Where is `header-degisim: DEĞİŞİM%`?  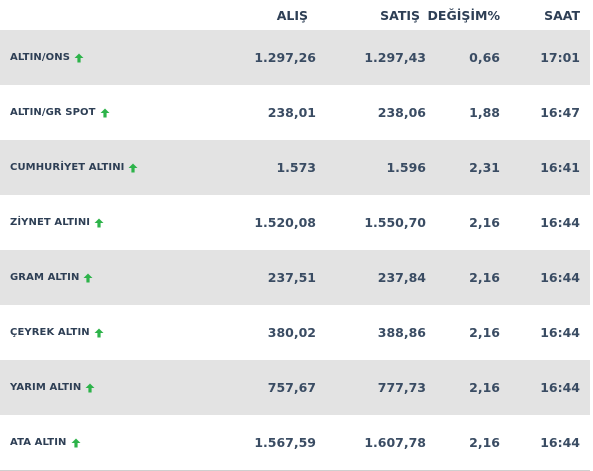 header-degisim: DEĞİŞİM% is located at coordinates (463, 15).